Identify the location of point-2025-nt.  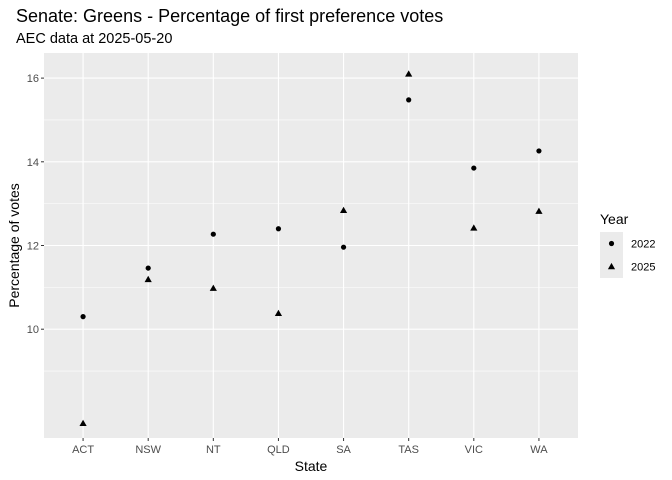
(213, 287).